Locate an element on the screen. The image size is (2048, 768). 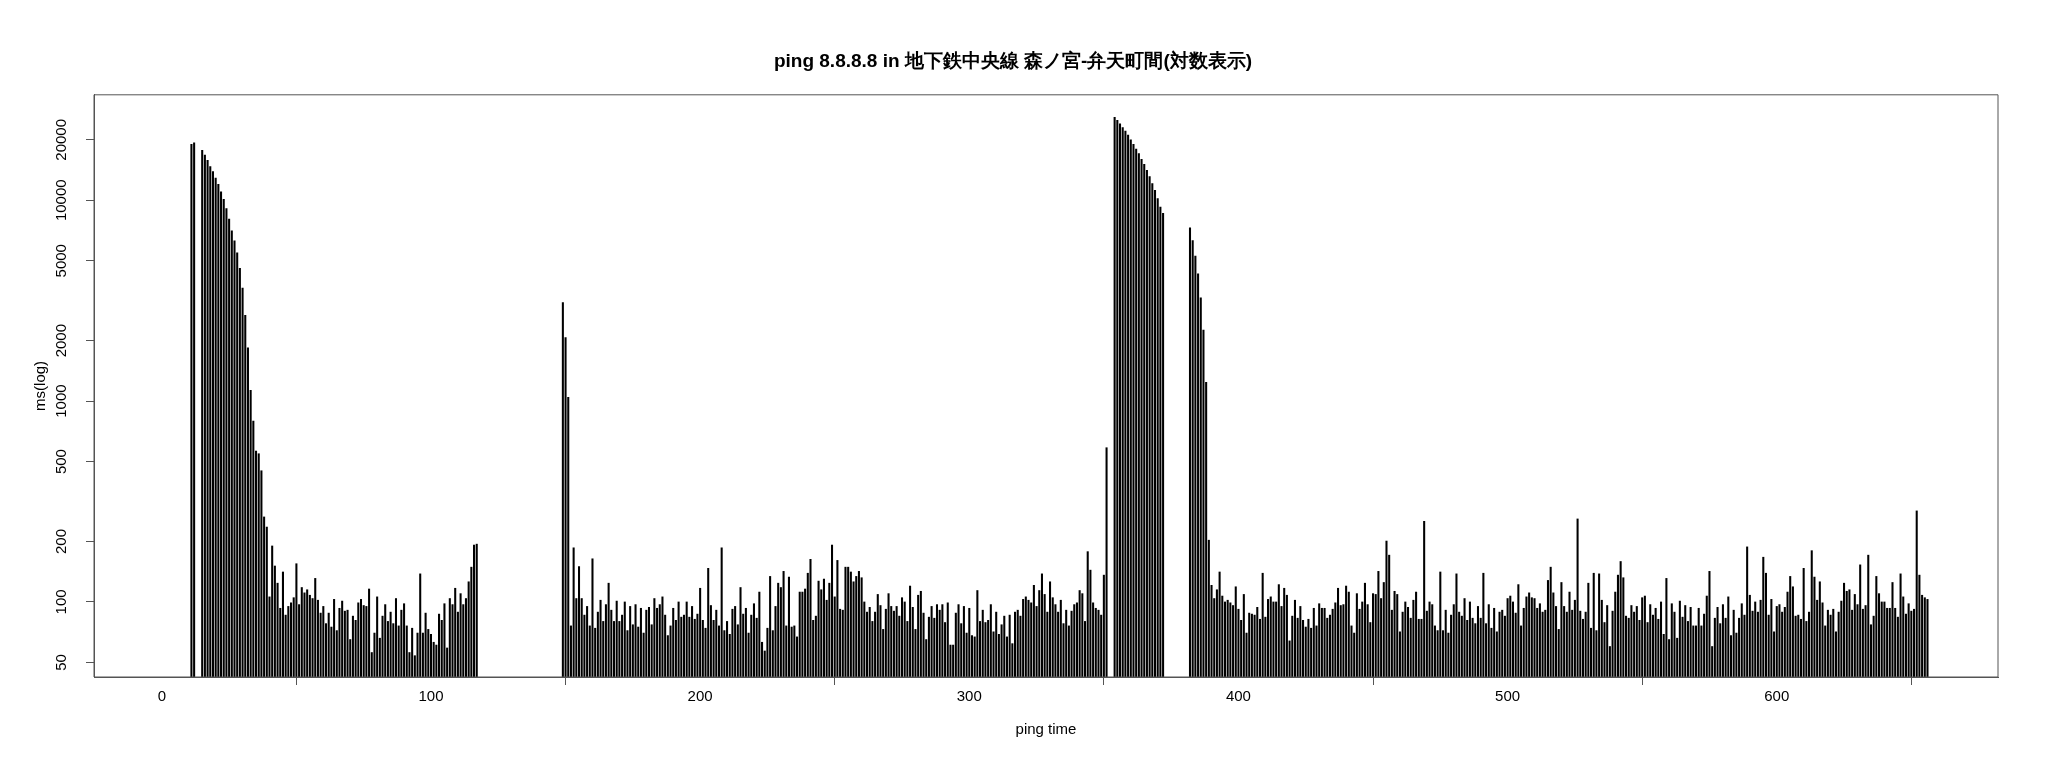
y-tick-label: 100 is located at coordinates (61, 602).